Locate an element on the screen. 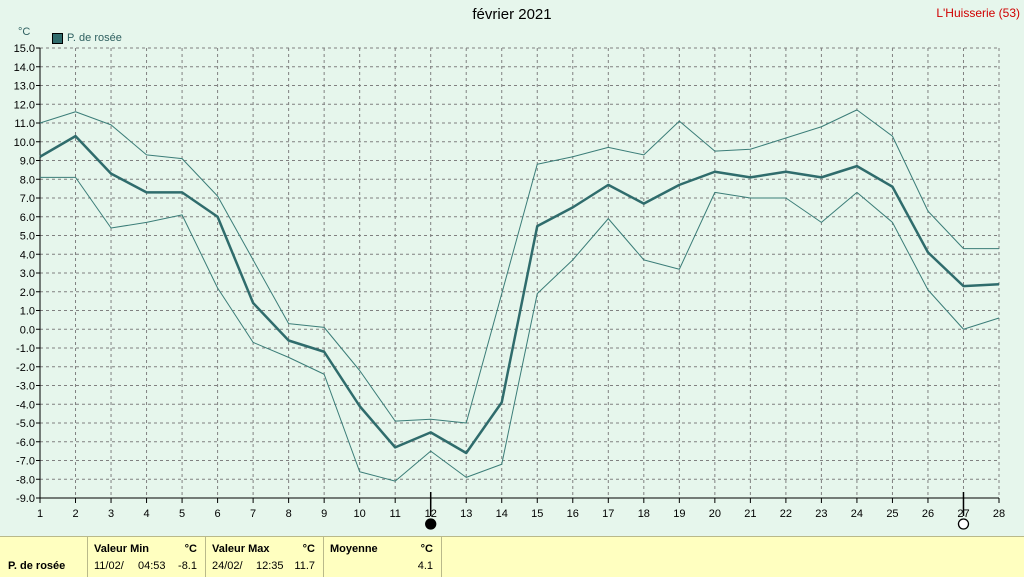 The image size is (1024, 577). x-tick-label: 21 is located at coordinates (750, 514).